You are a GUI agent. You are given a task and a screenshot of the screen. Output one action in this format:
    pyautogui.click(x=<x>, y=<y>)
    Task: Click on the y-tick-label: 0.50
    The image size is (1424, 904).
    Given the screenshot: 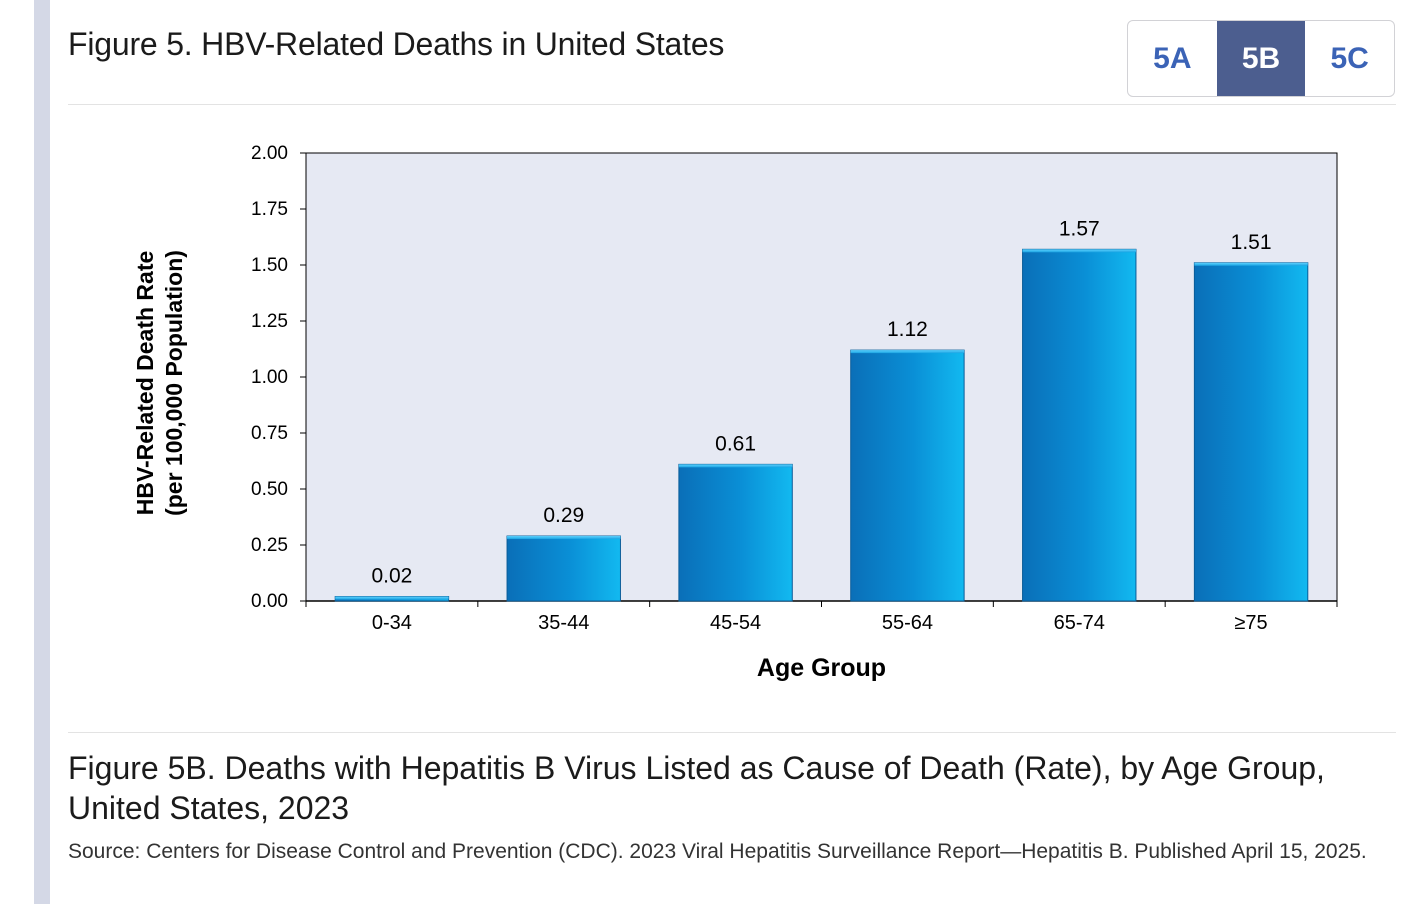 What is the action you would take?
    pyautogui.click(x=269, y=489)
    